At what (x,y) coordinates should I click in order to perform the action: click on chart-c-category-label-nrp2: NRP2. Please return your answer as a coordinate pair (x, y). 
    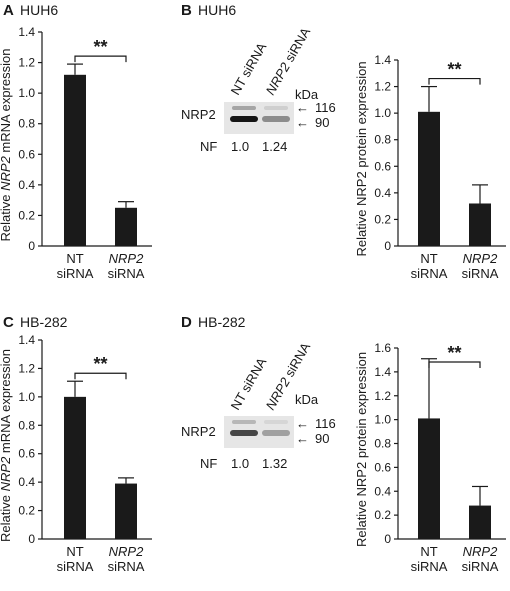
    Looking at the image, I should click on (126, 551).